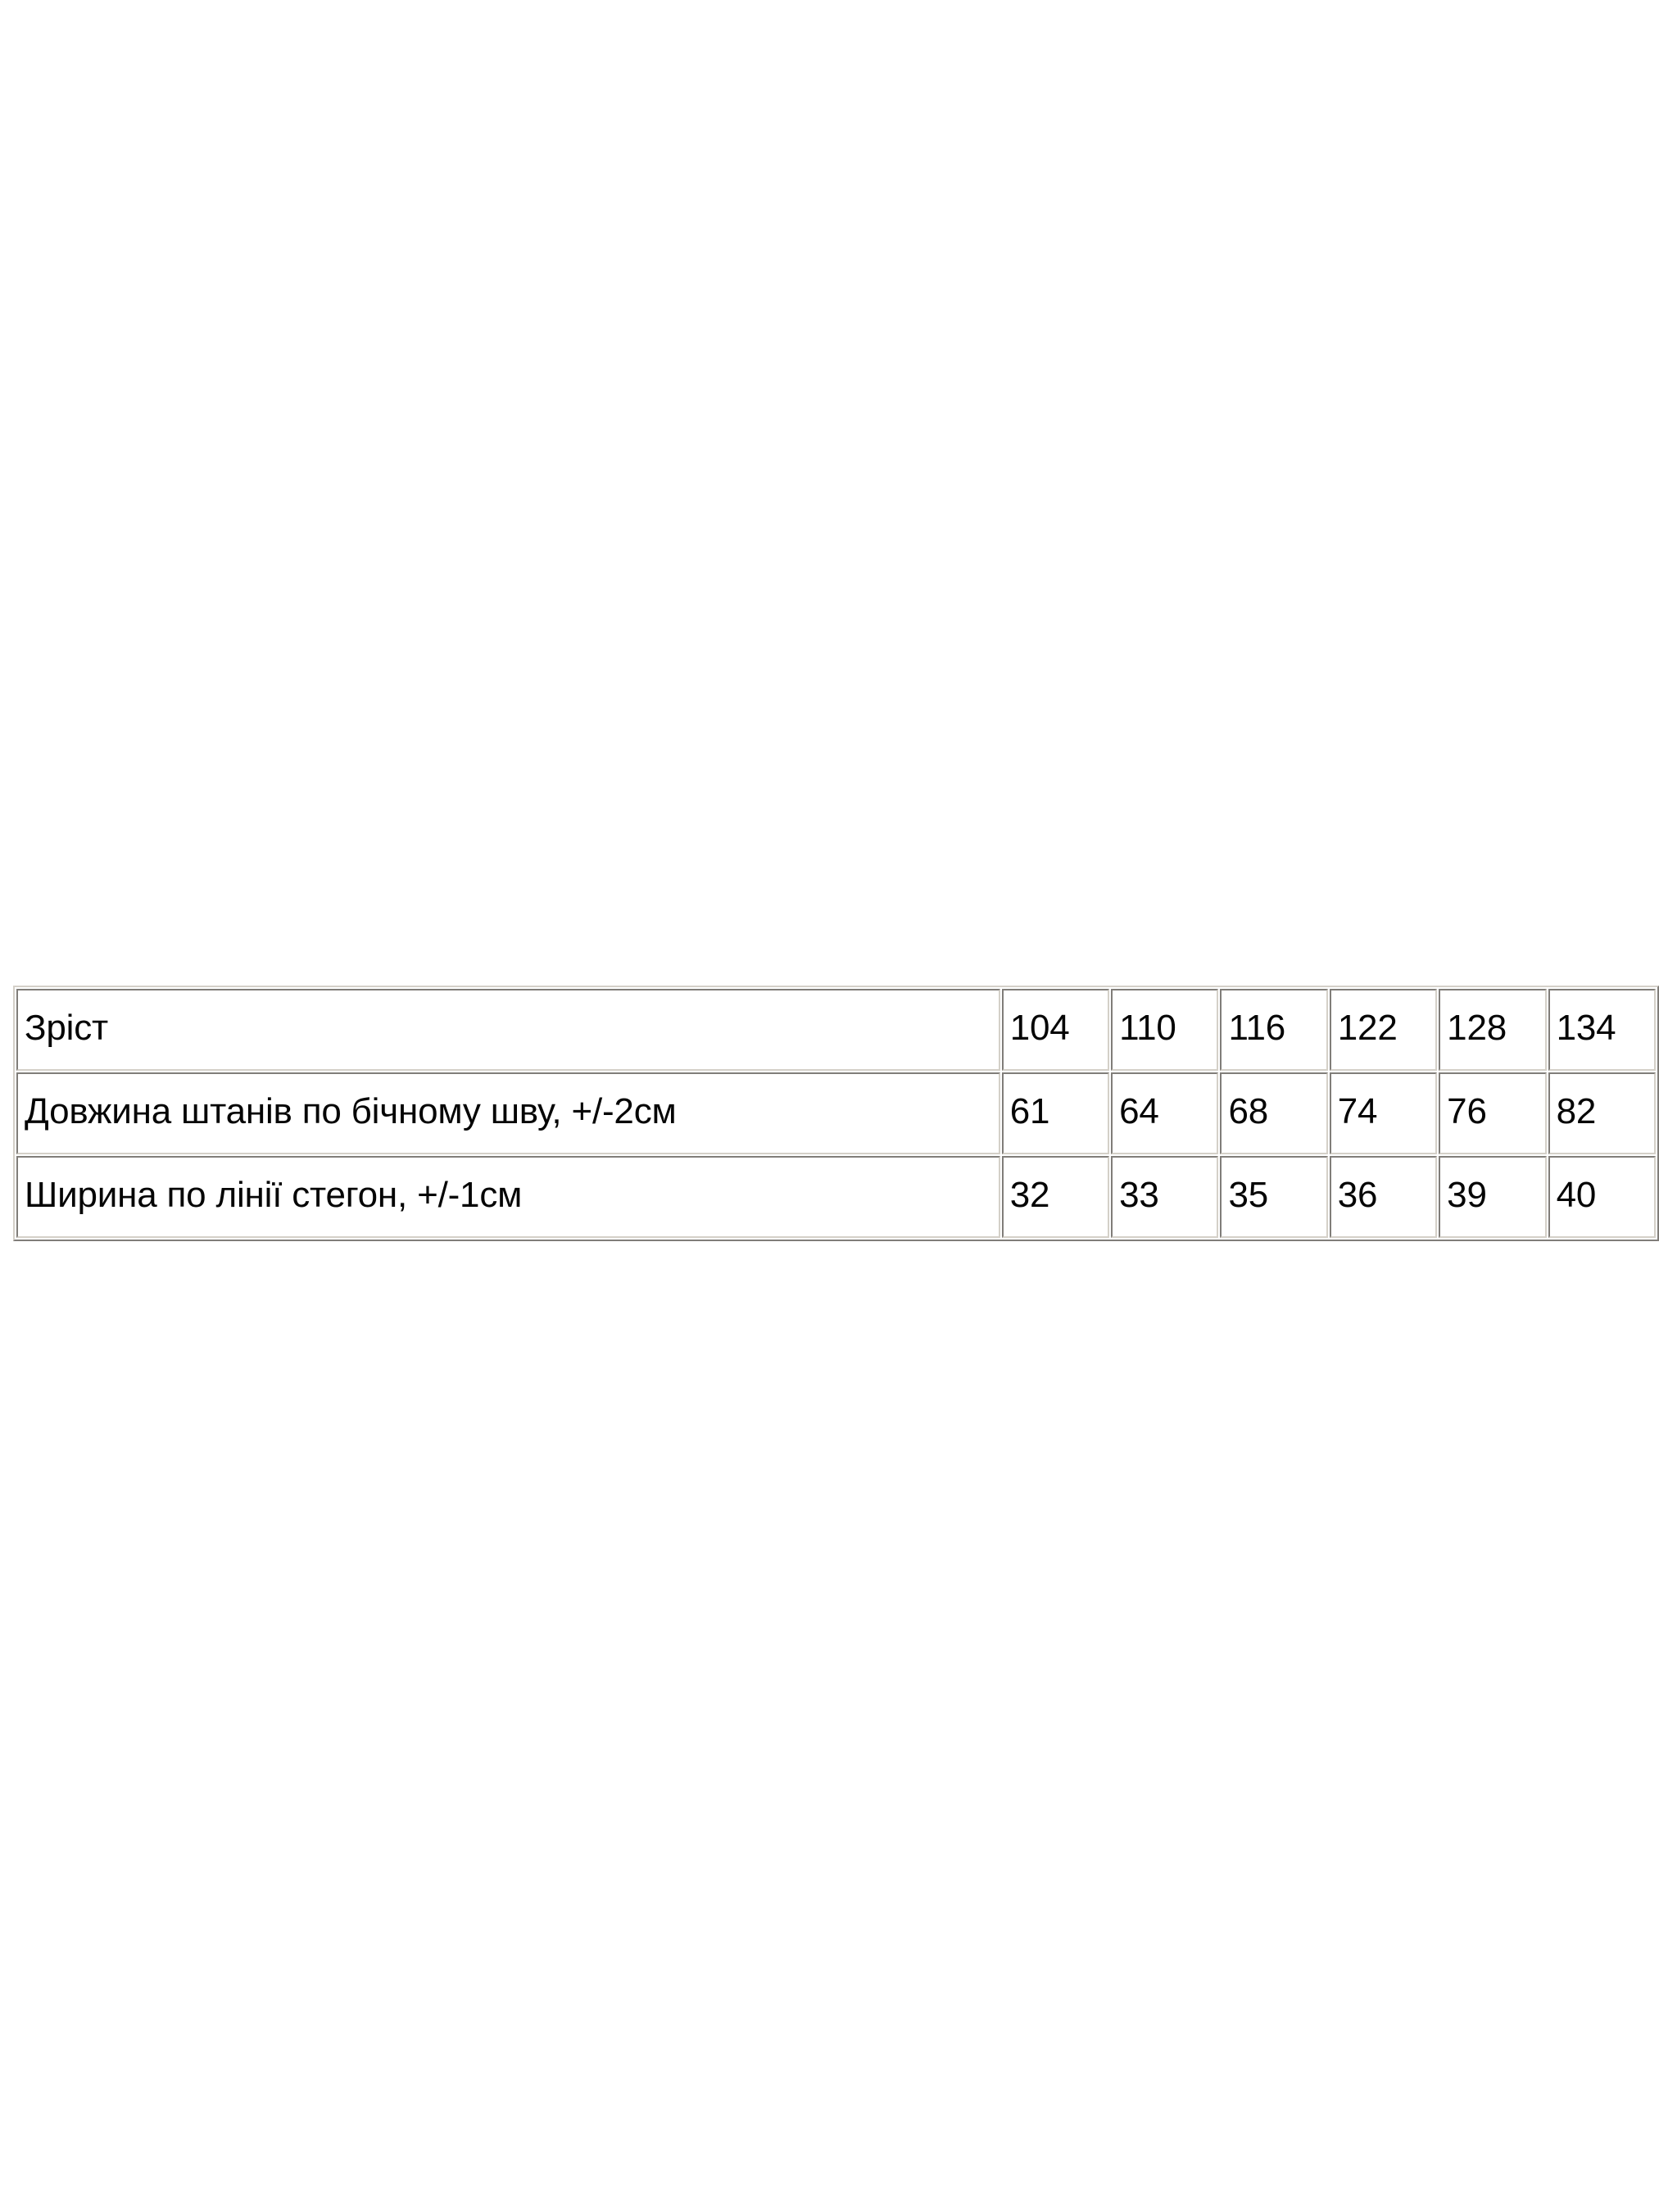  What do you see at coordinates (1602, 1197) in the screenshot?
I see `cell-hip-width-6: 40` at bounding box center [1602, 1197].